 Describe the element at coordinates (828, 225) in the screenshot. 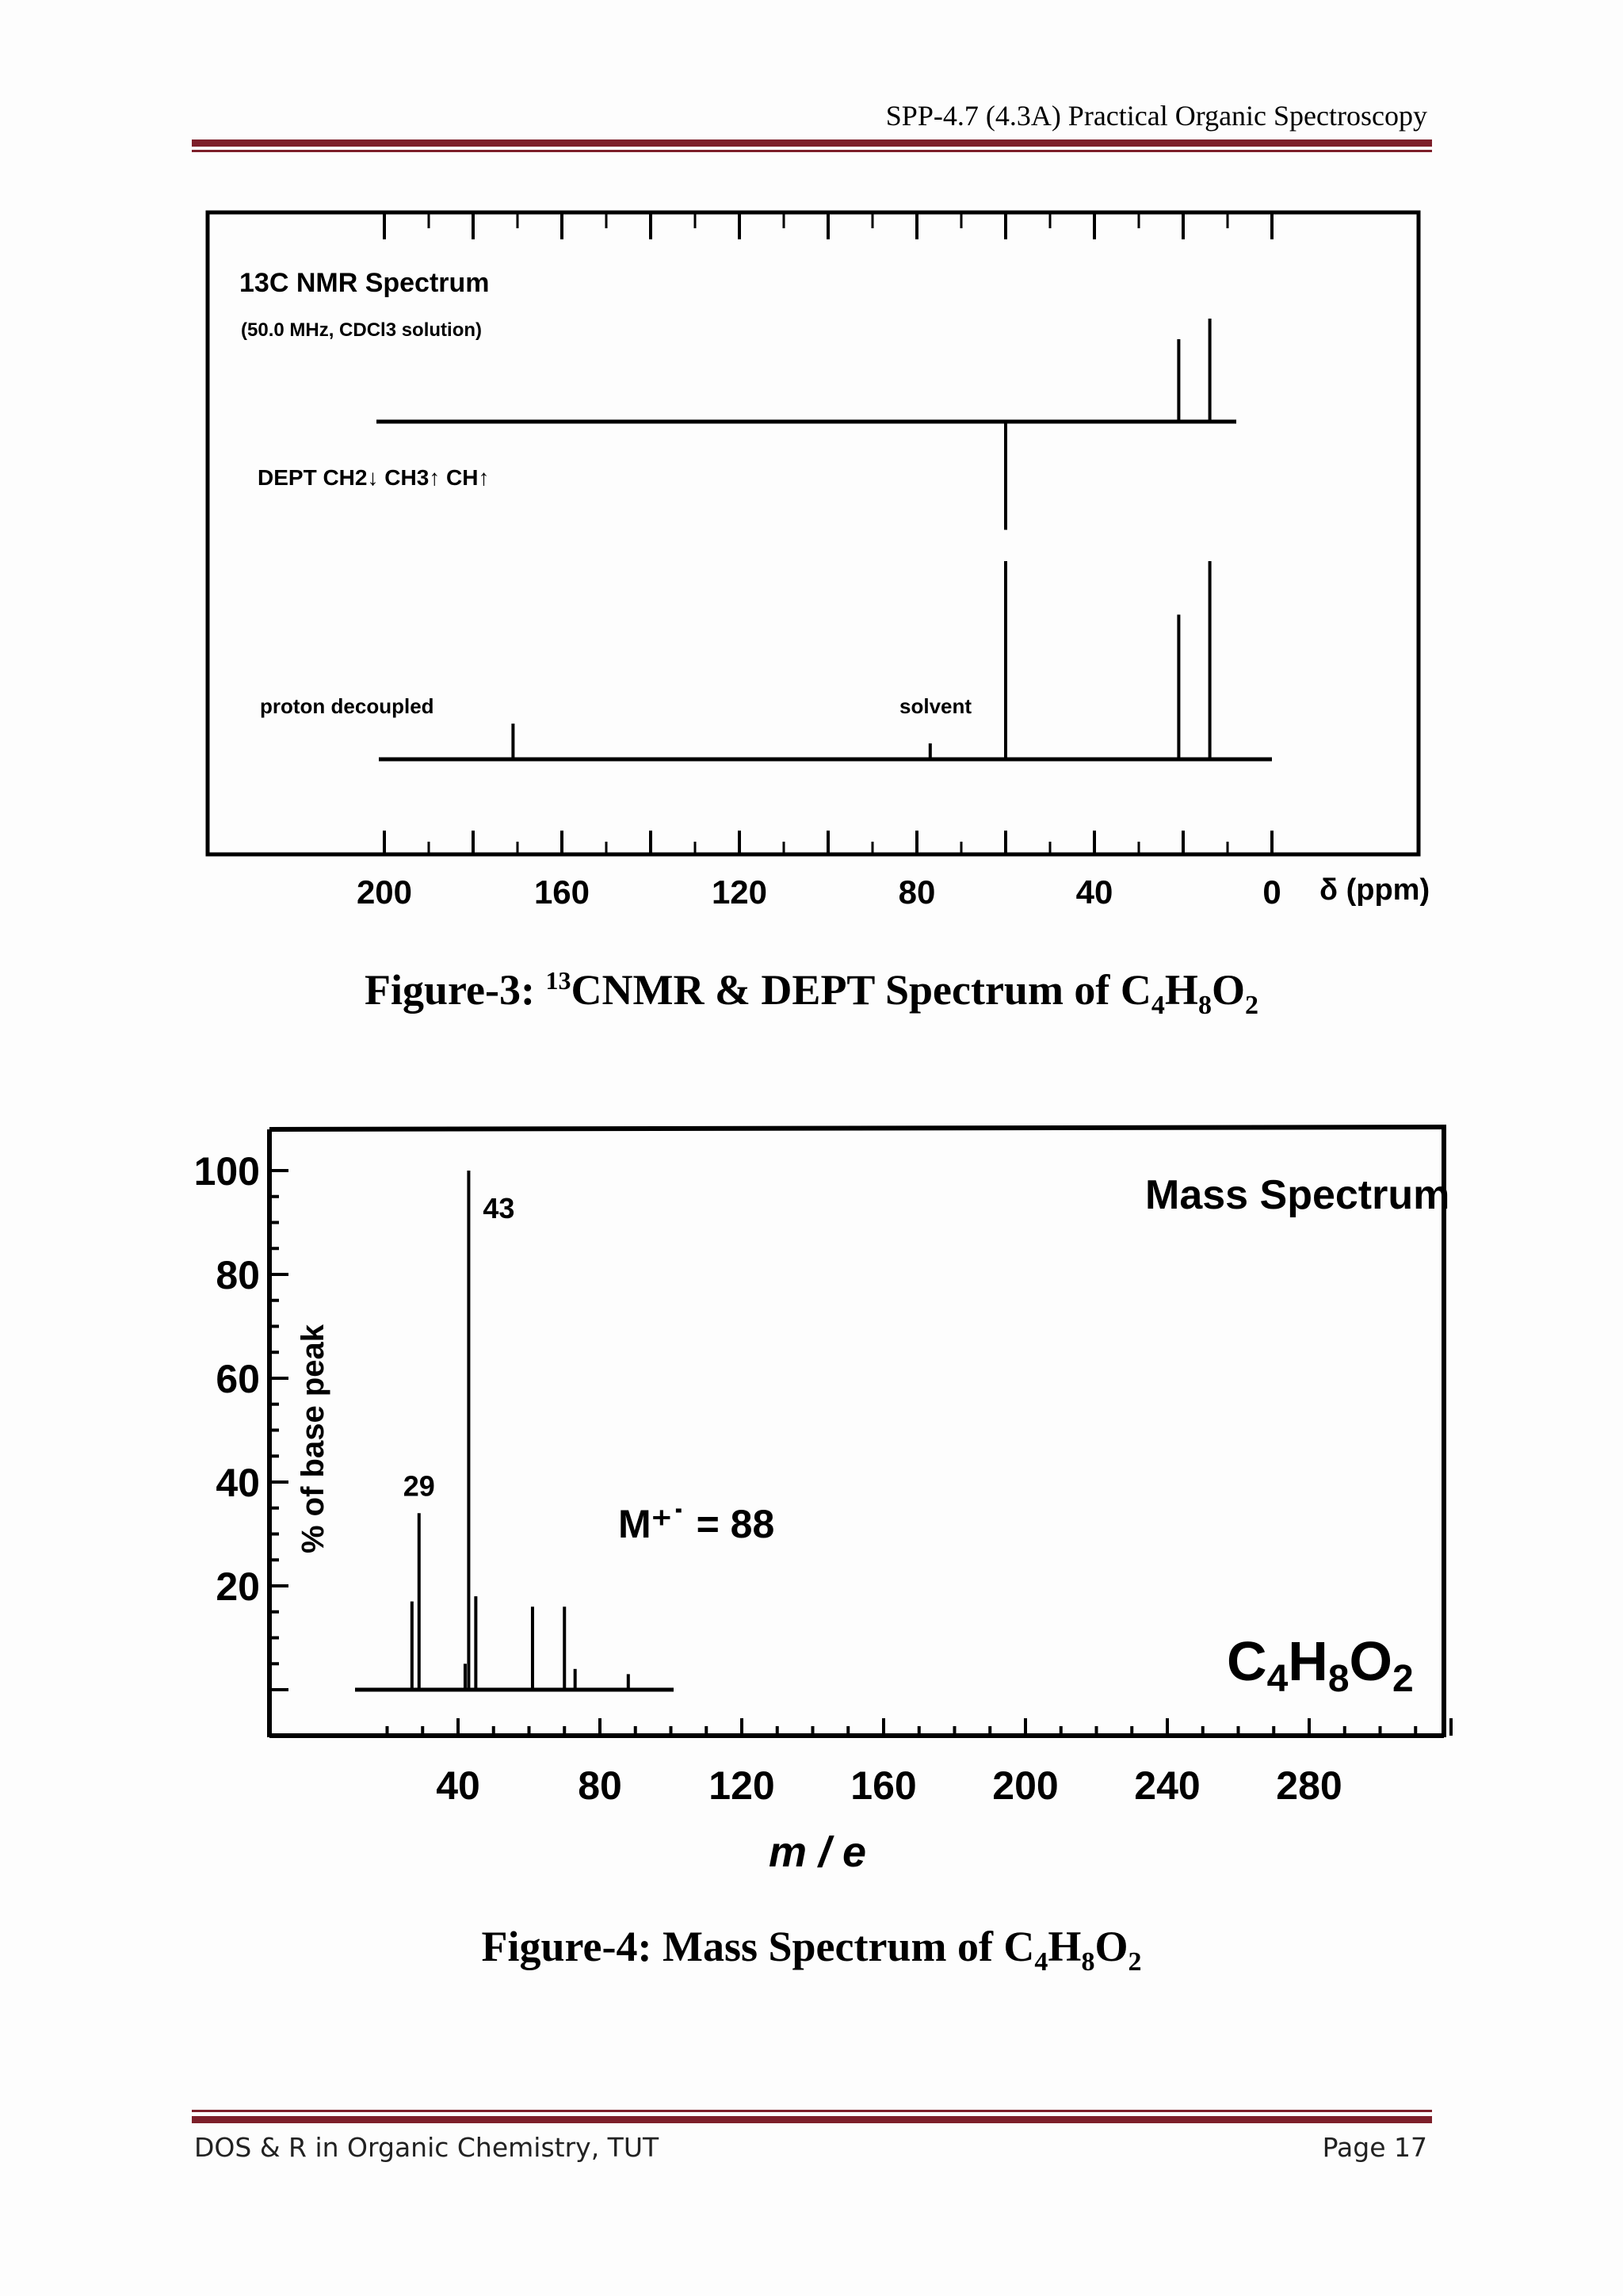

I see `nmr-top-ticks` at that location.